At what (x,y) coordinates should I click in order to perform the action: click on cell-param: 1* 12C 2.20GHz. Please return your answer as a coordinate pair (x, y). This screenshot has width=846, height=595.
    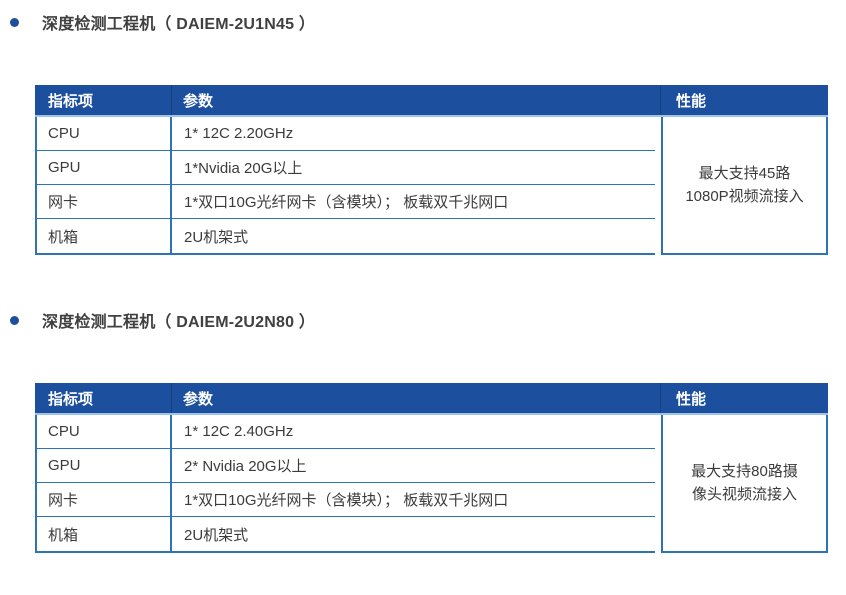
    Looking at the image, I should click on (239, 133).